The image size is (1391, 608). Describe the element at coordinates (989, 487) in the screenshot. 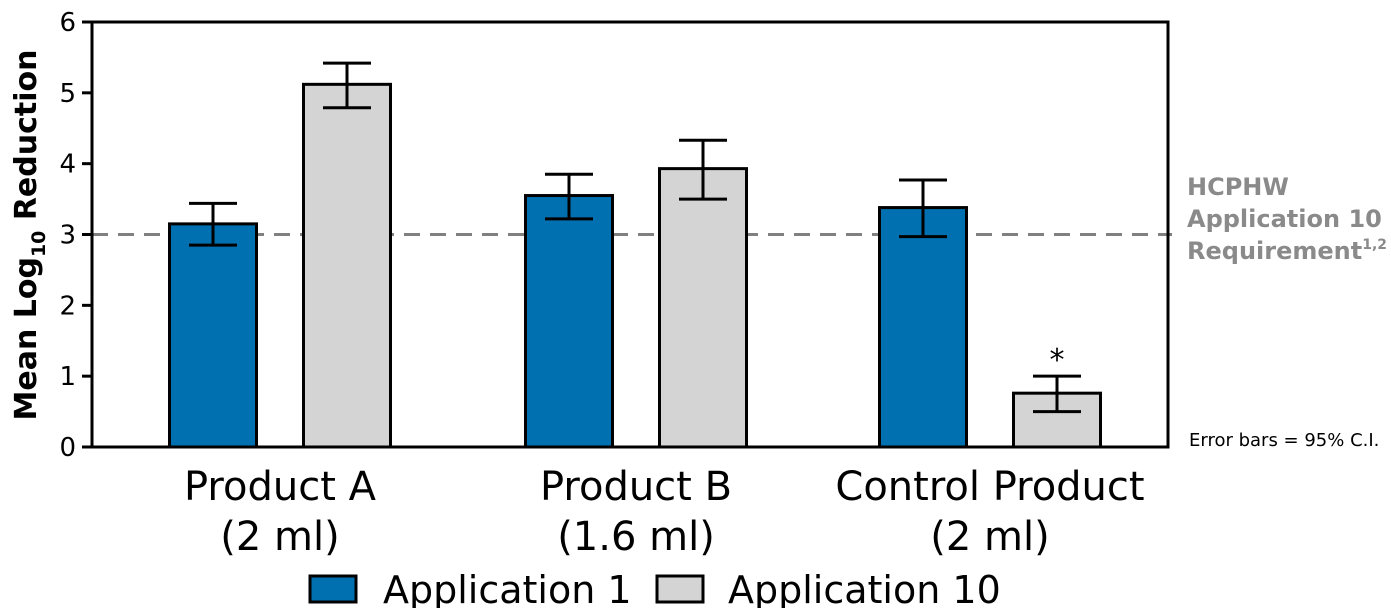

I see `x-category-label: Control Product` at that location.